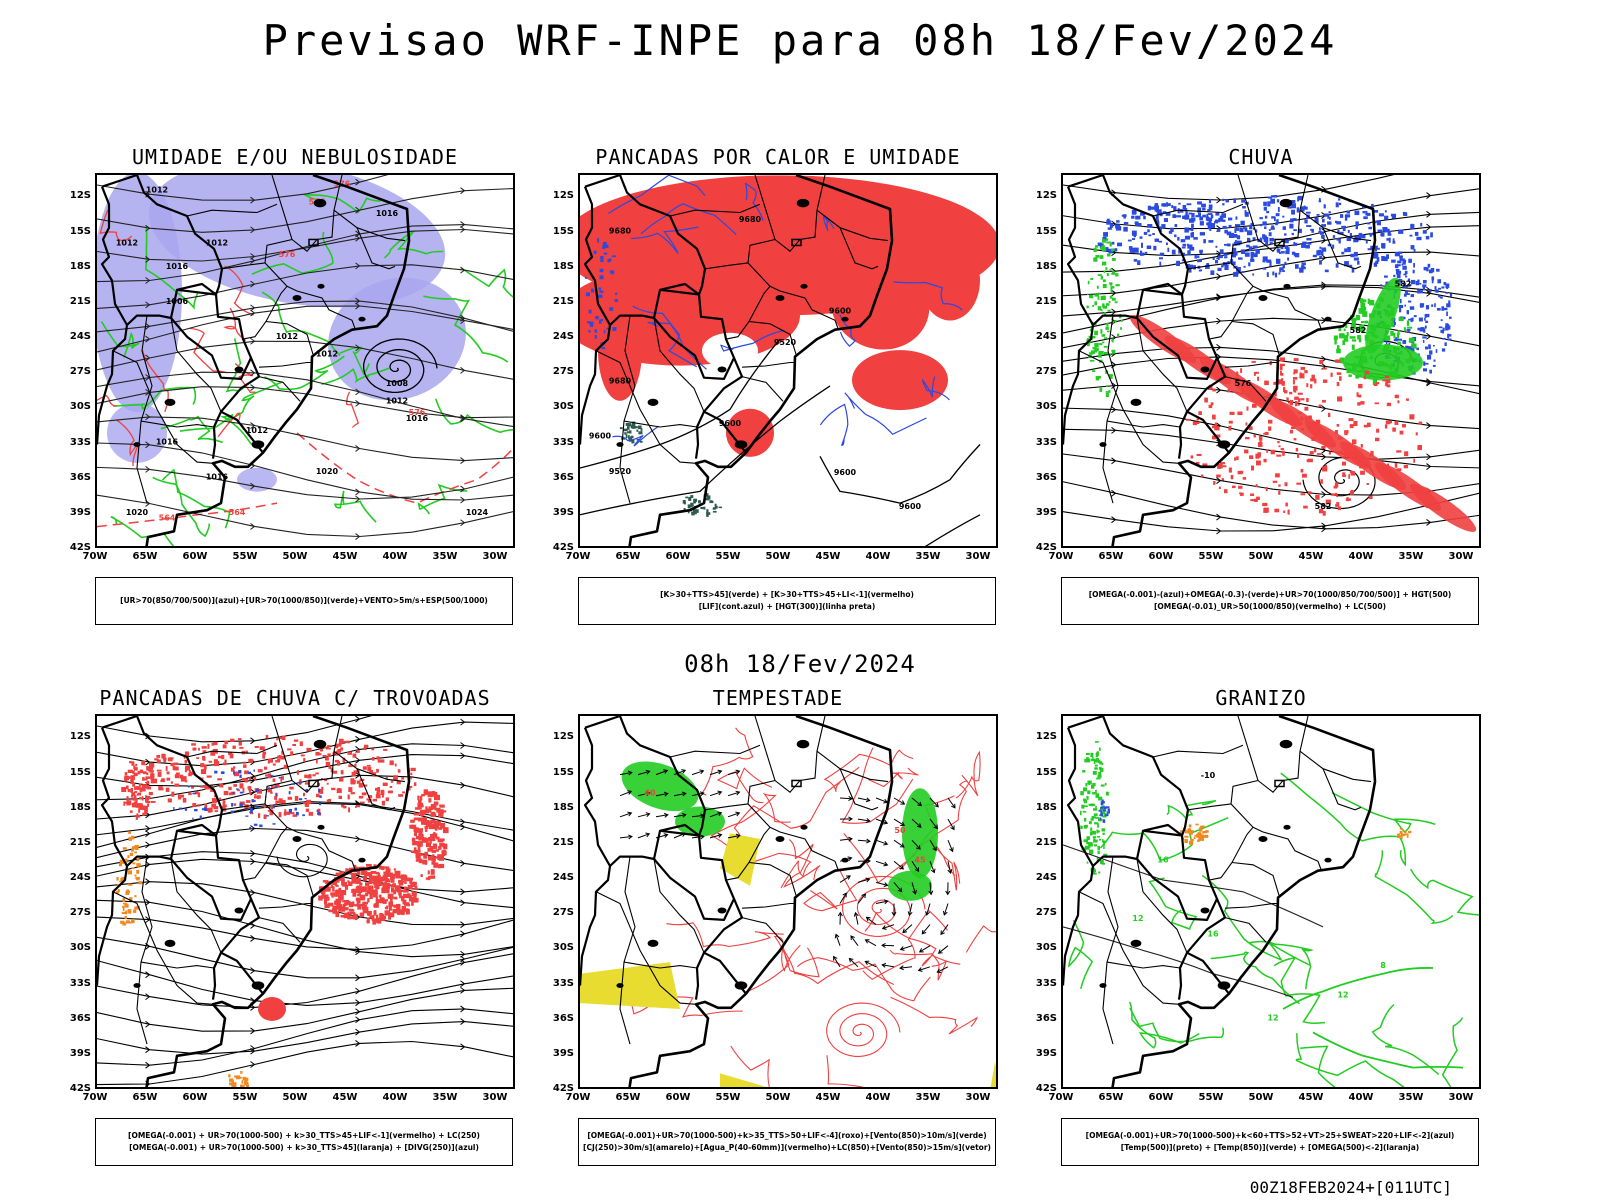 This screenshot has height=1200, width=1600. What do you see at coordinates (788, 360) in the screenshot?
I see `map-plot: 9680 9680 9680 9600 9520 9600 9600 9600 9520 9600` at bounding box center [788, 360].